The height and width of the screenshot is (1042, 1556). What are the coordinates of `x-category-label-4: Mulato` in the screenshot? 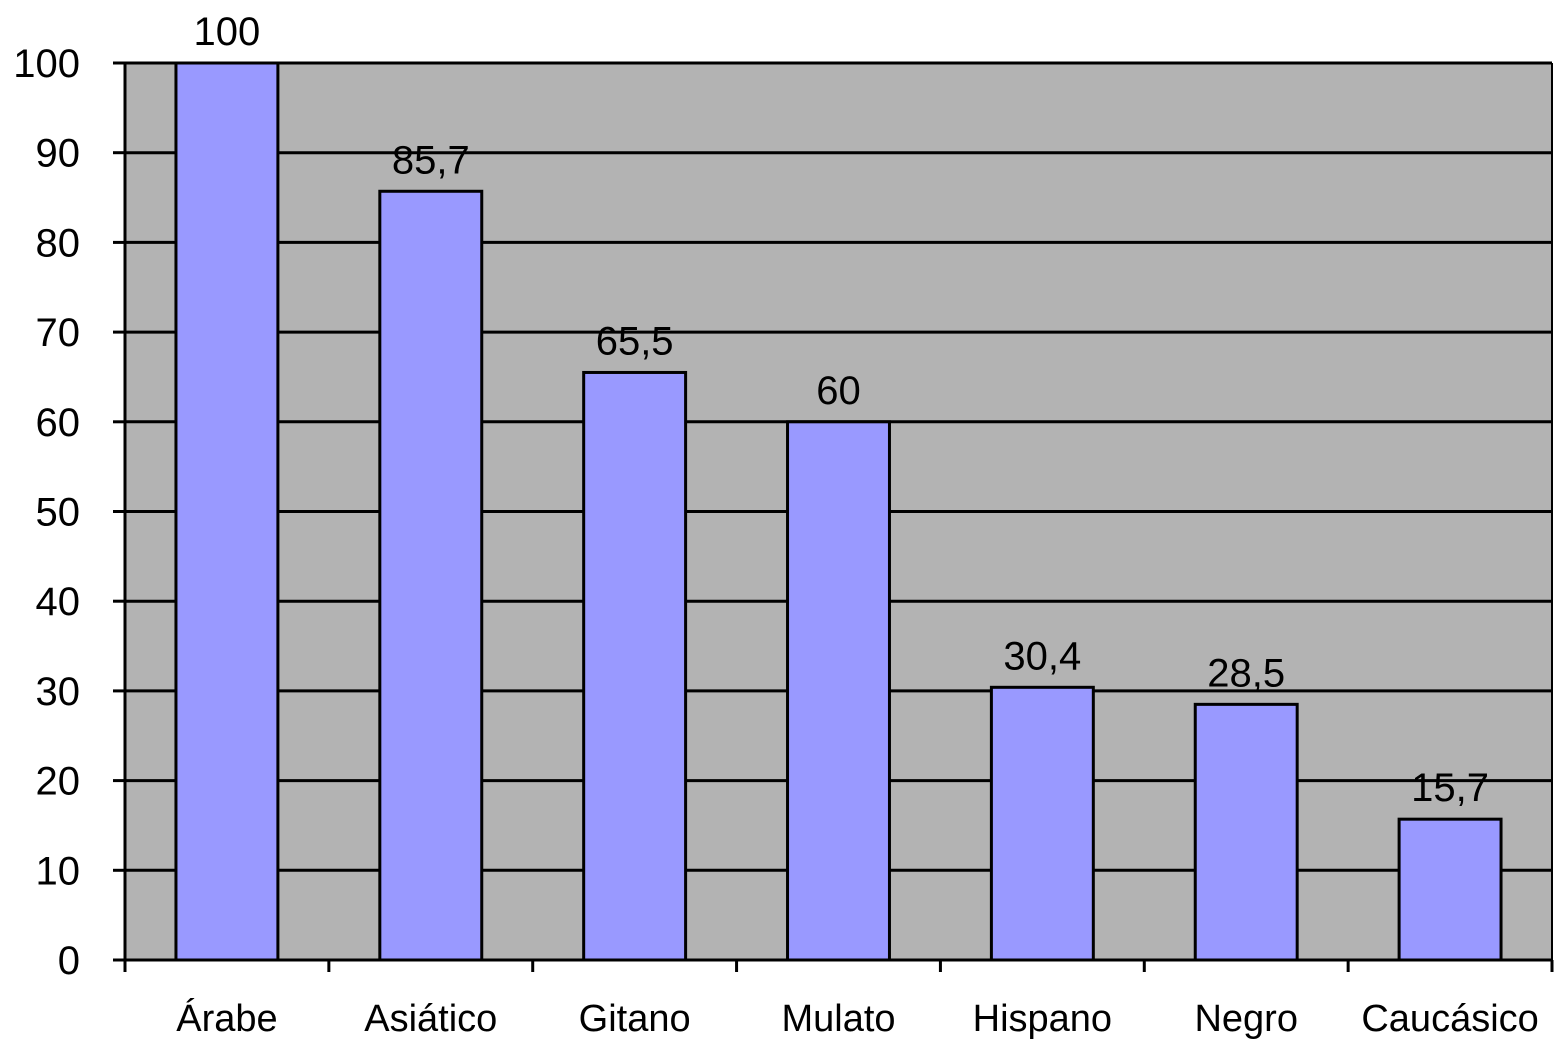 It's located at (838, 1019).